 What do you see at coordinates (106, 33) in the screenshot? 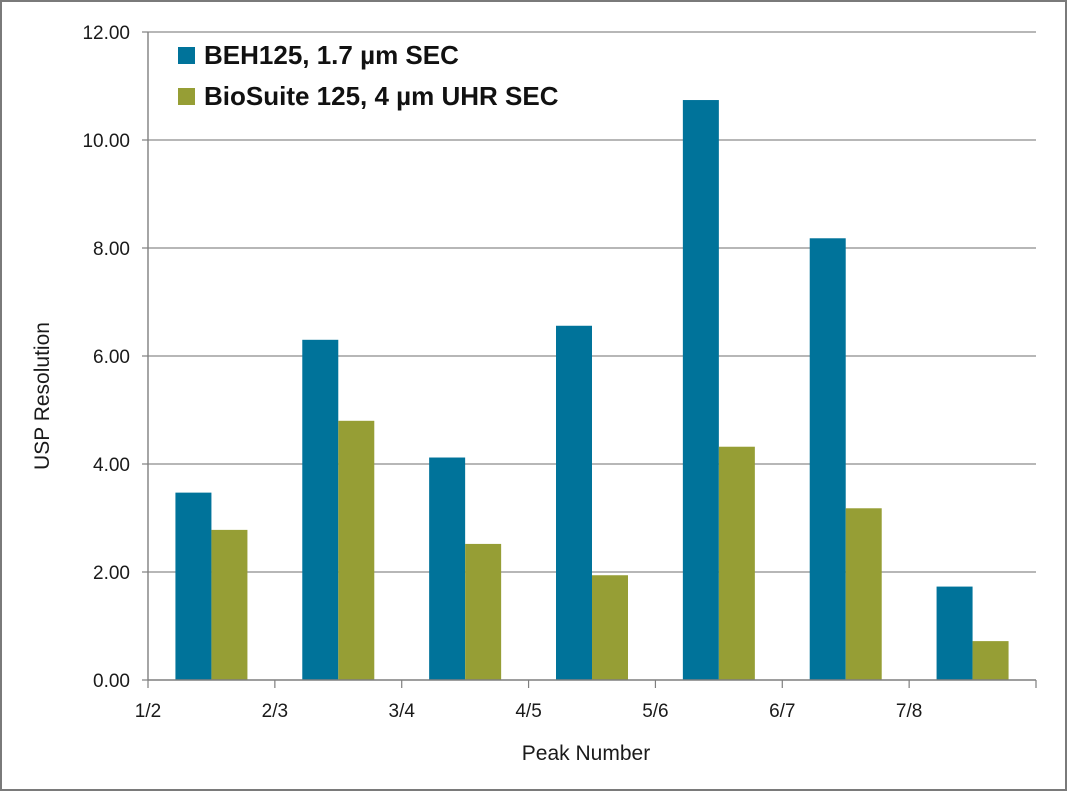
I see `y-tick-label: 12.00` at bounding box center [106, 33].